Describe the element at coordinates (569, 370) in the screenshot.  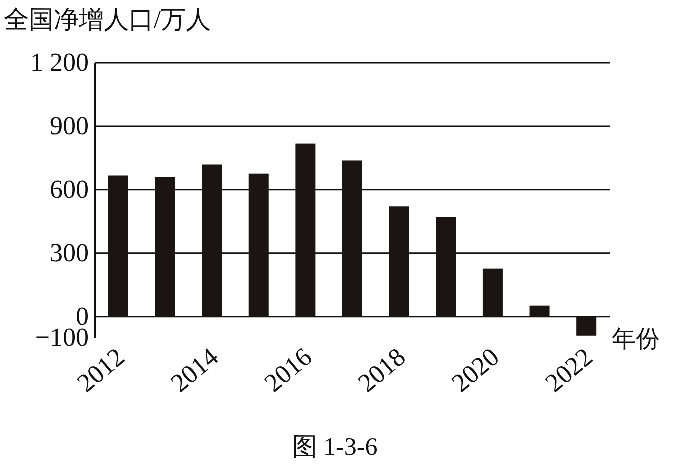
I see `x-tick-label: 2022` at that location.